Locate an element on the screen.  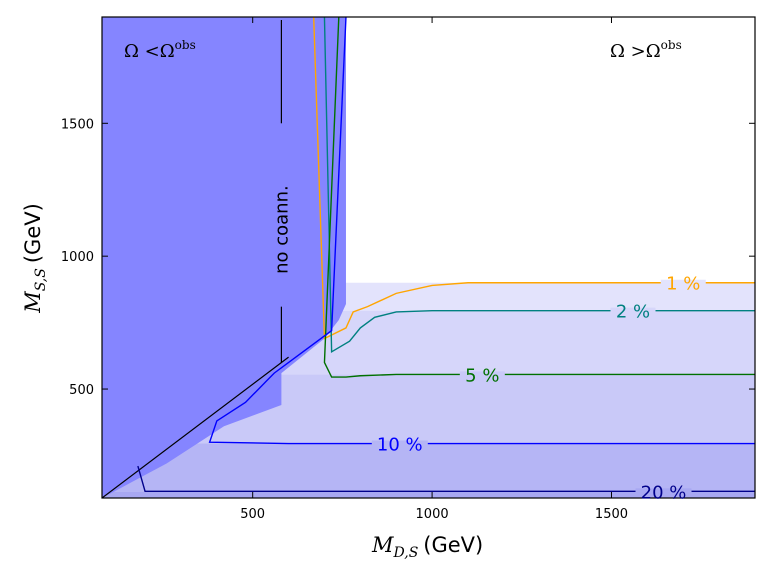
contour-label-1: 1 % is located at coordinates (683, 284).